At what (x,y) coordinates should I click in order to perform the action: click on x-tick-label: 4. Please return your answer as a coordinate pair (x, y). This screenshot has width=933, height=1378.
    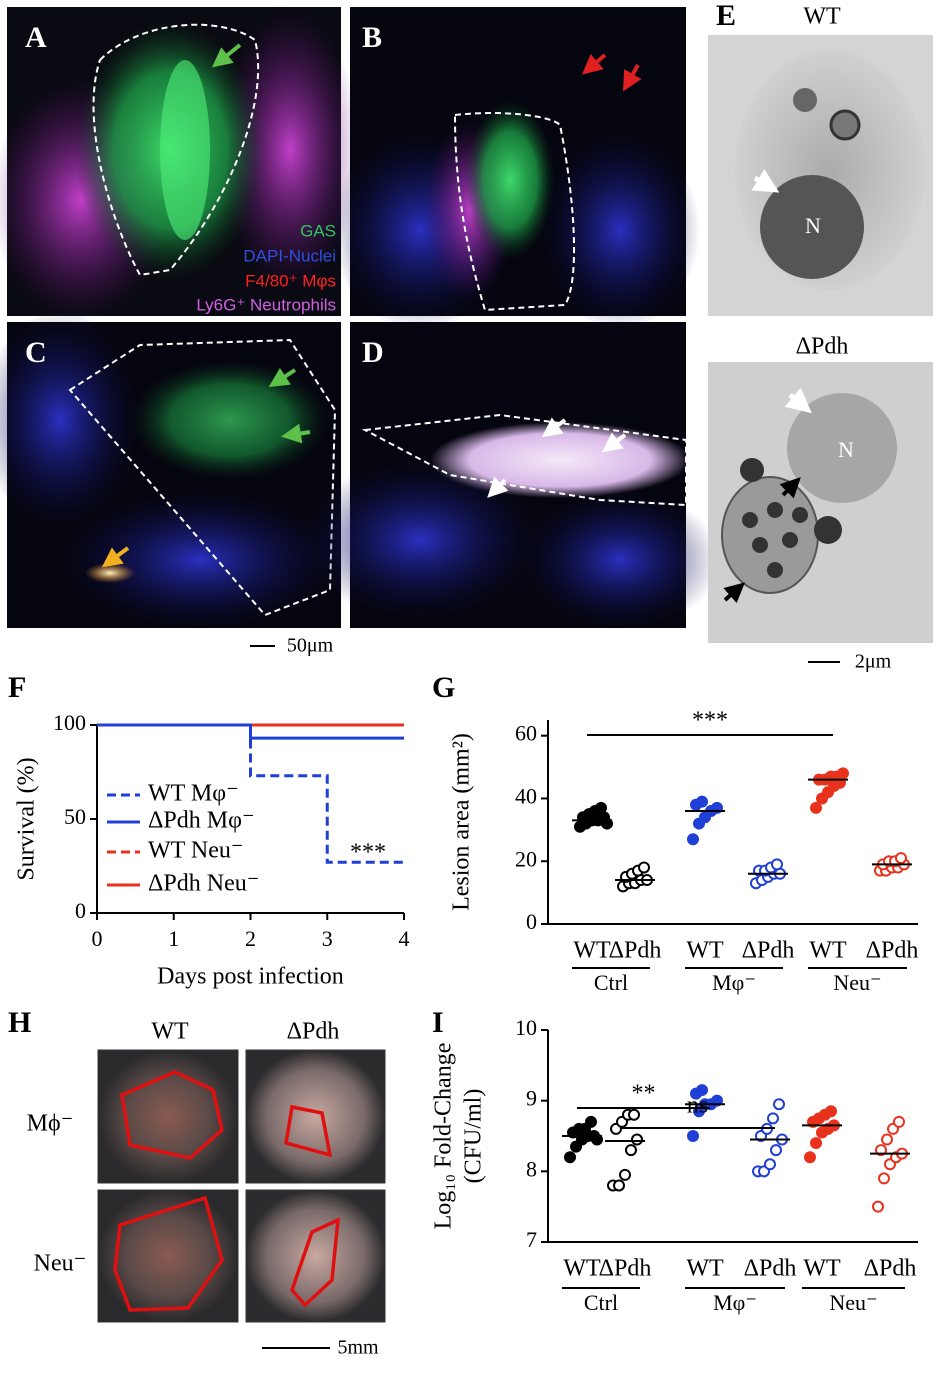
    Looking at the image, I should click on (404, 938).